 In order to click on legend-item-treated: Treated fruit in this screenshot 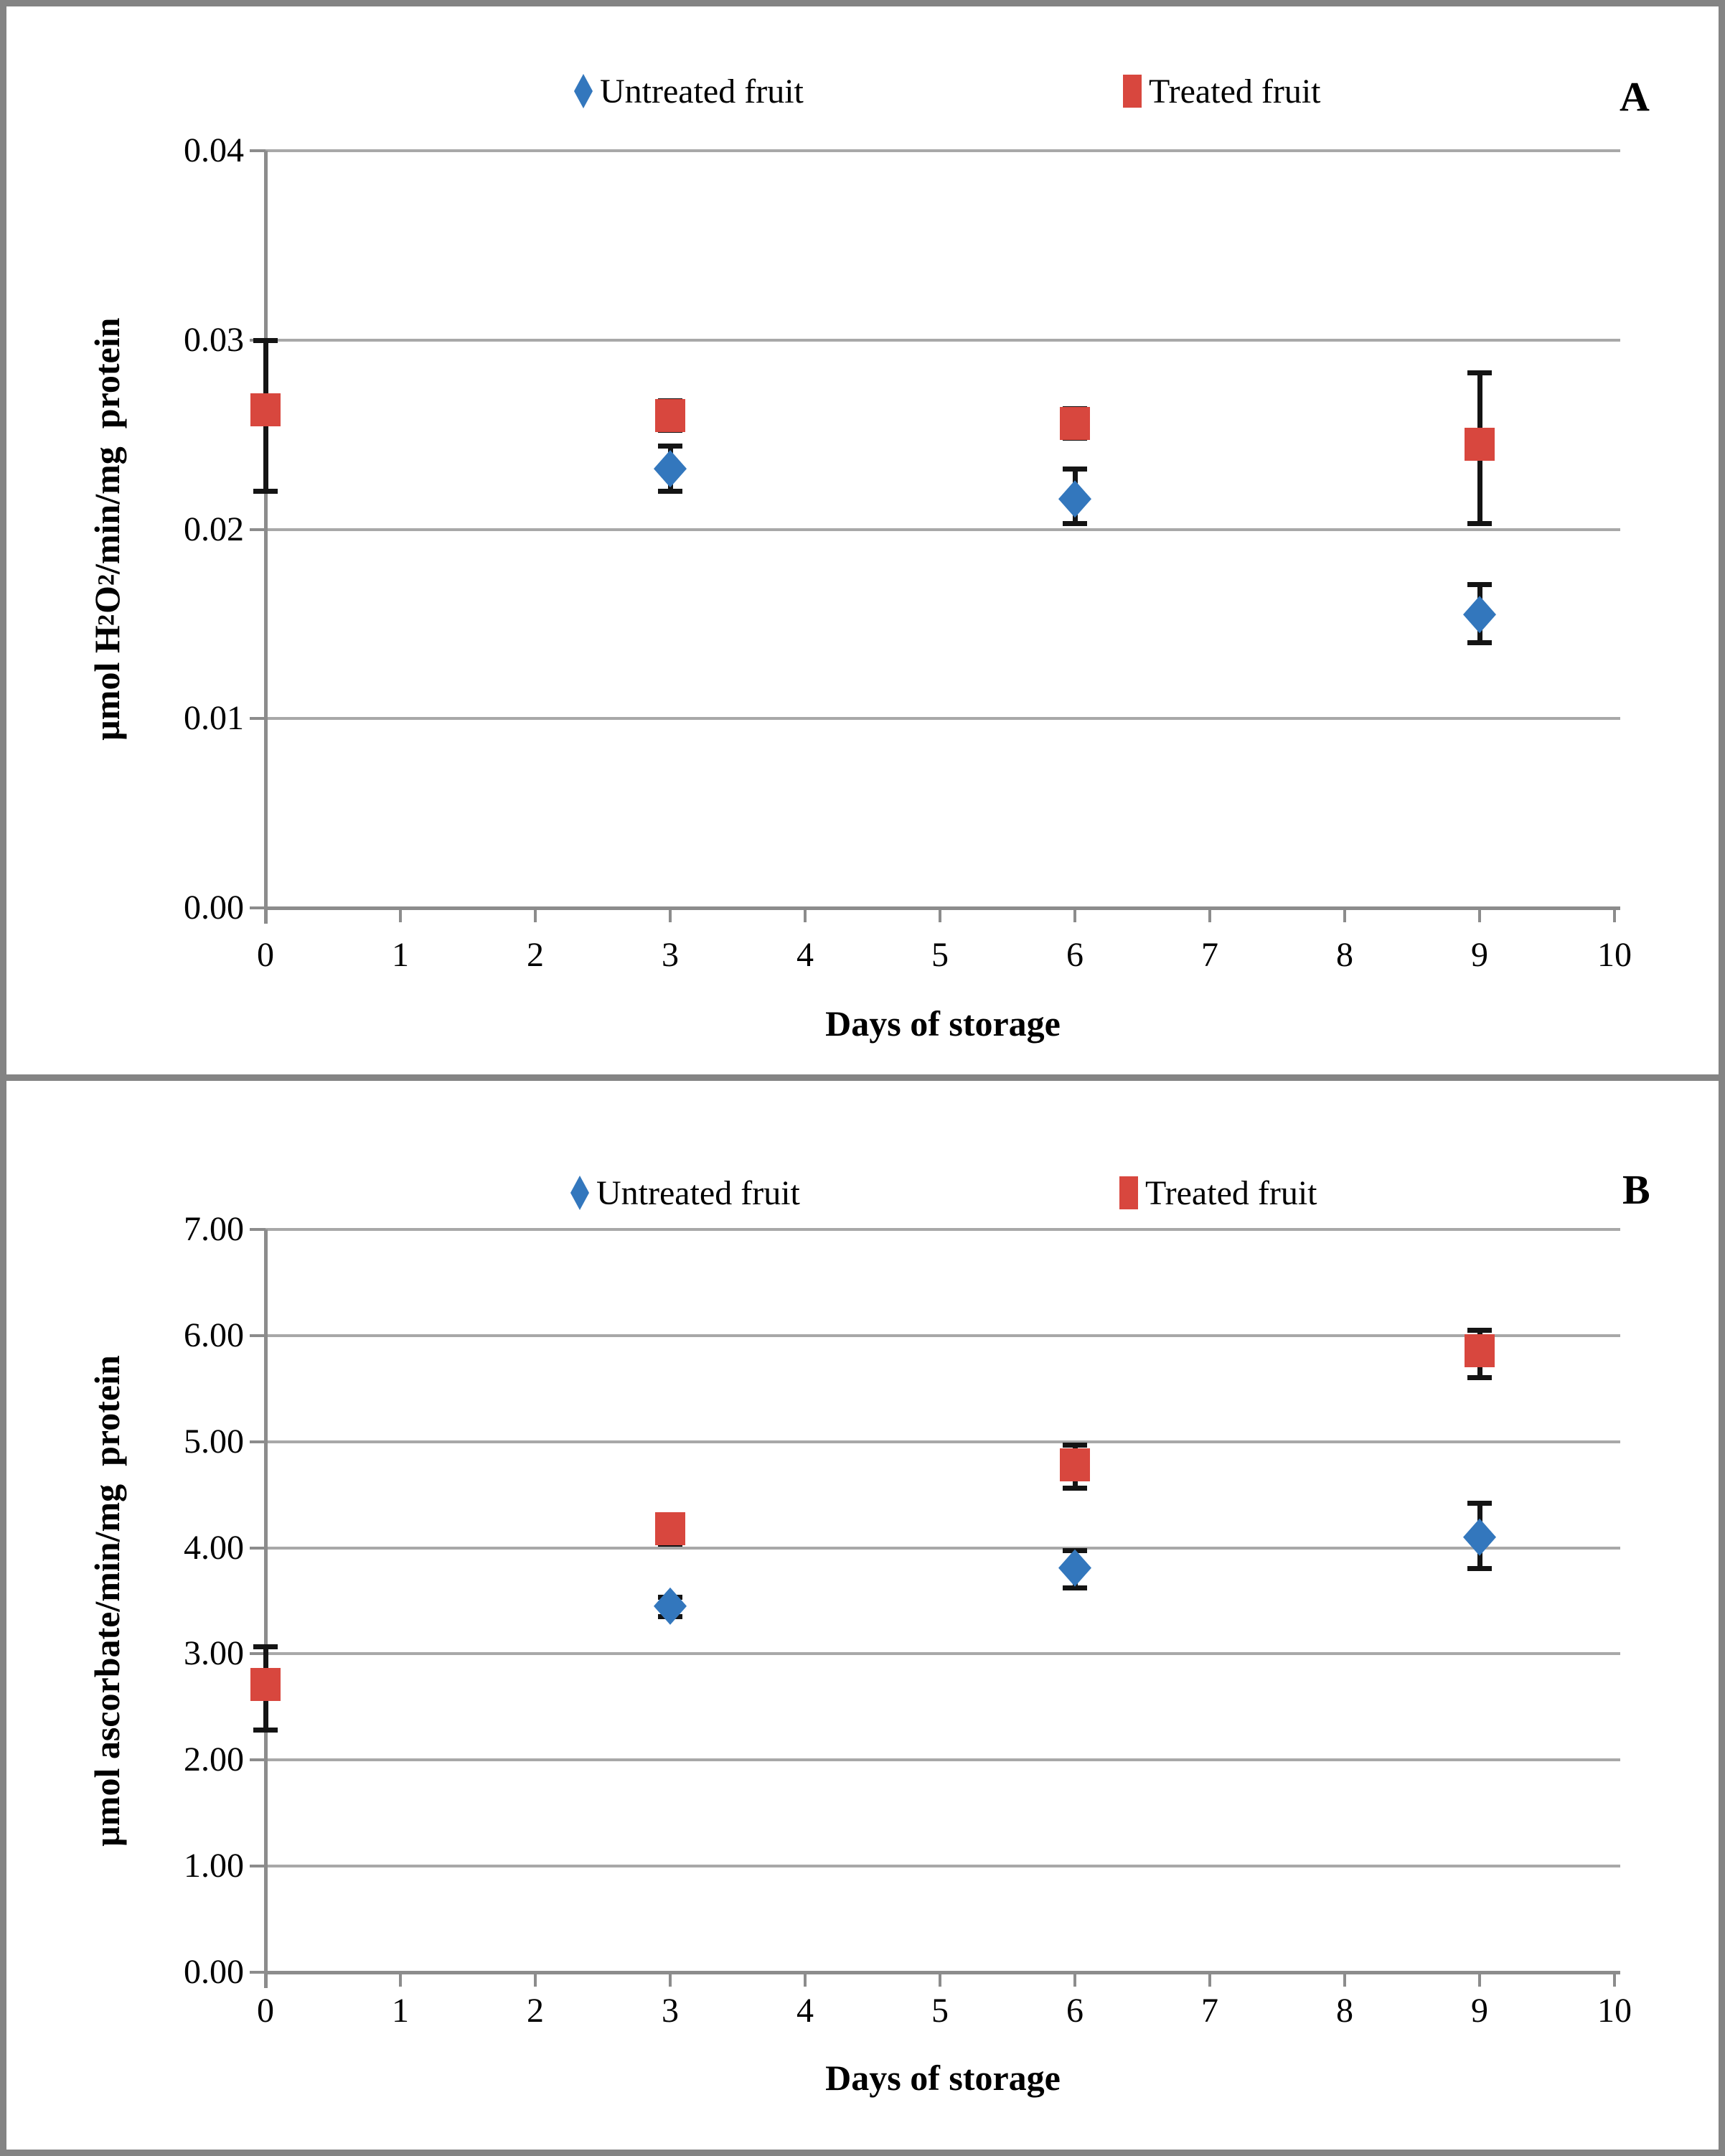, I will do `click(1222, 91)`.